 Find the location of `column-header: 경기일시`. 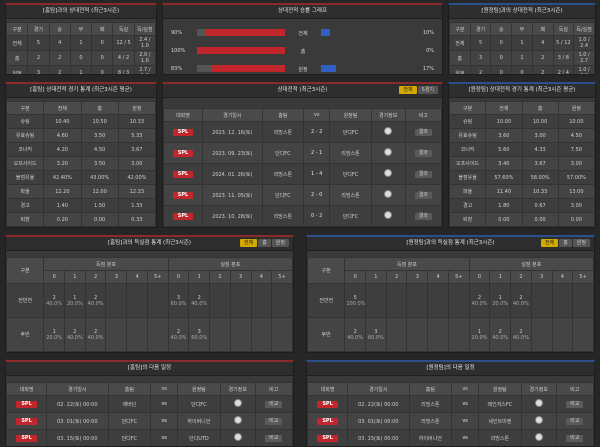

column-header: 경기일시 is located at coordinates (232, 115).